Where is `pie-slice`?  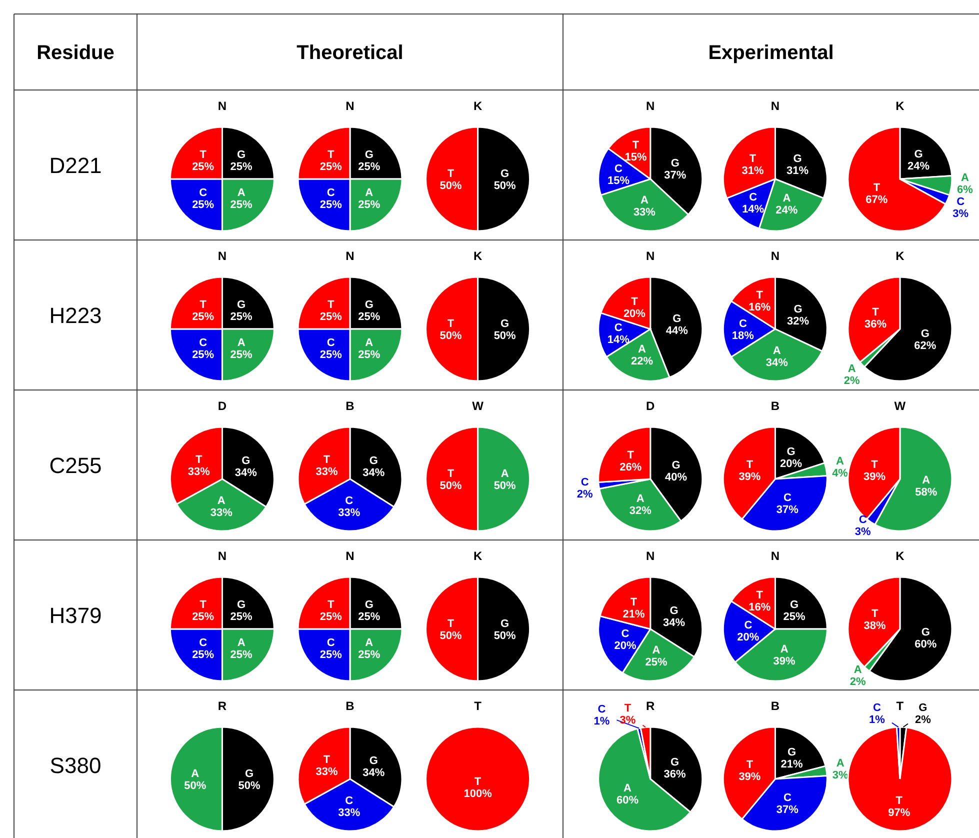 pie-slice is located at coordinates (900, 779).